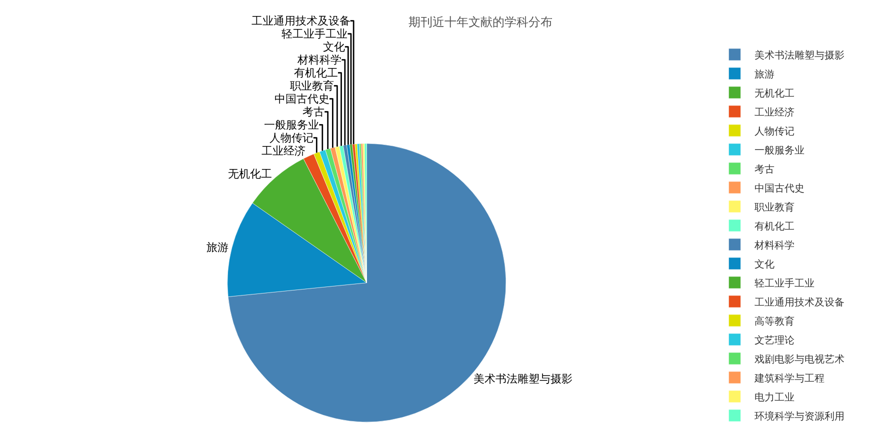 Image resolution: width=890 pixels, height=442 pixels. What do you see at coordinates (764, 74) in the screenshot?
I see `legend-label: 旅游` at bounding box center [764, 74].